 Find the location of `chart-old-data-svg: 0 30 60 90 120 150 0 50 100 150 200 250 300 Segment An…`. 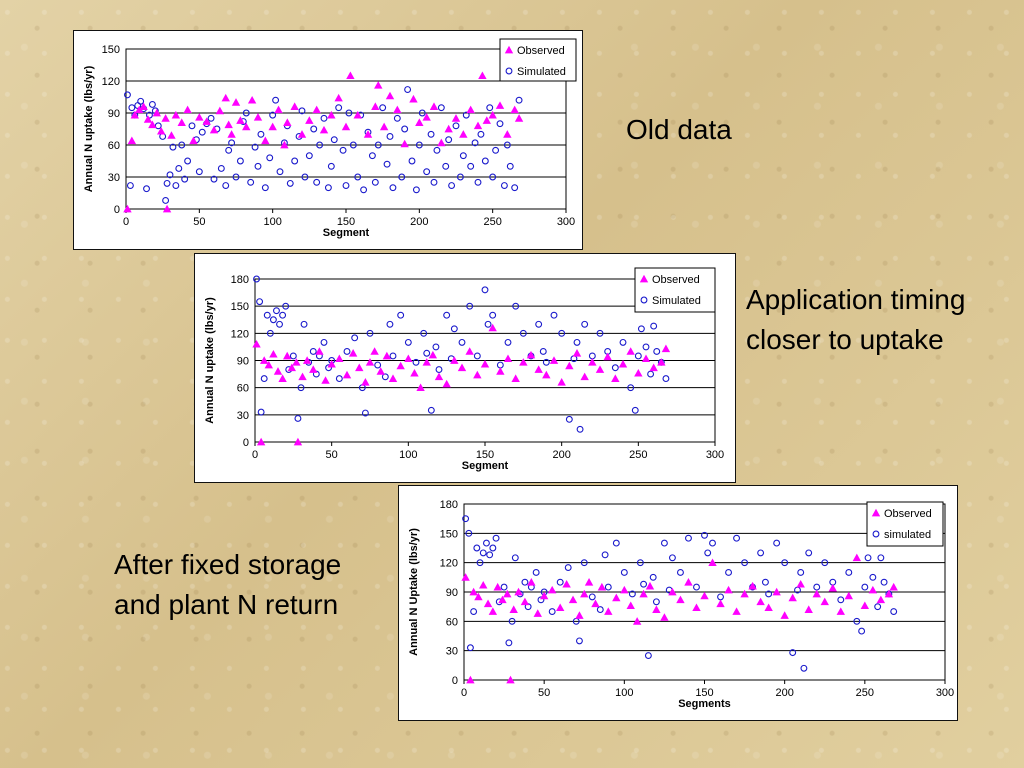

chart-old-data-svg: 0 30 60 90 120 150 0 50 100 150 200 250 300 Segment An… is located at coordinates (330, 138).